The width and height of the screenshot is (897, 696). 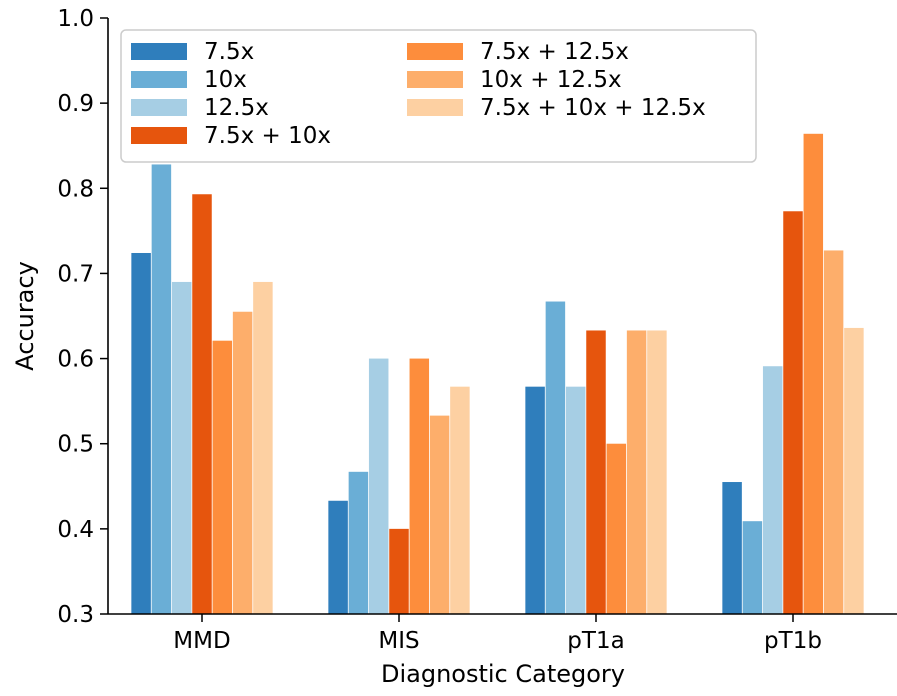 I want to click on bar-pT1a-7-5x, so click(x=535, y=500).